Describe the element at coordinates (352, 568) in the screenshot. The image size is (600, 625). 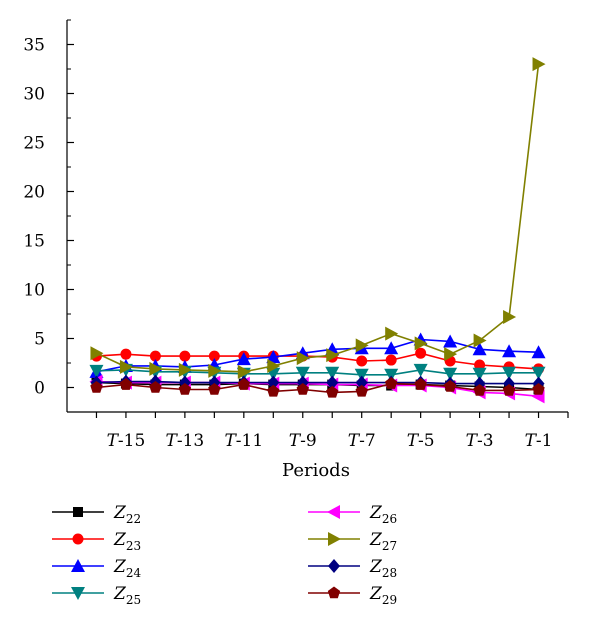
I see `legend-item-z28: Z28` at that location.